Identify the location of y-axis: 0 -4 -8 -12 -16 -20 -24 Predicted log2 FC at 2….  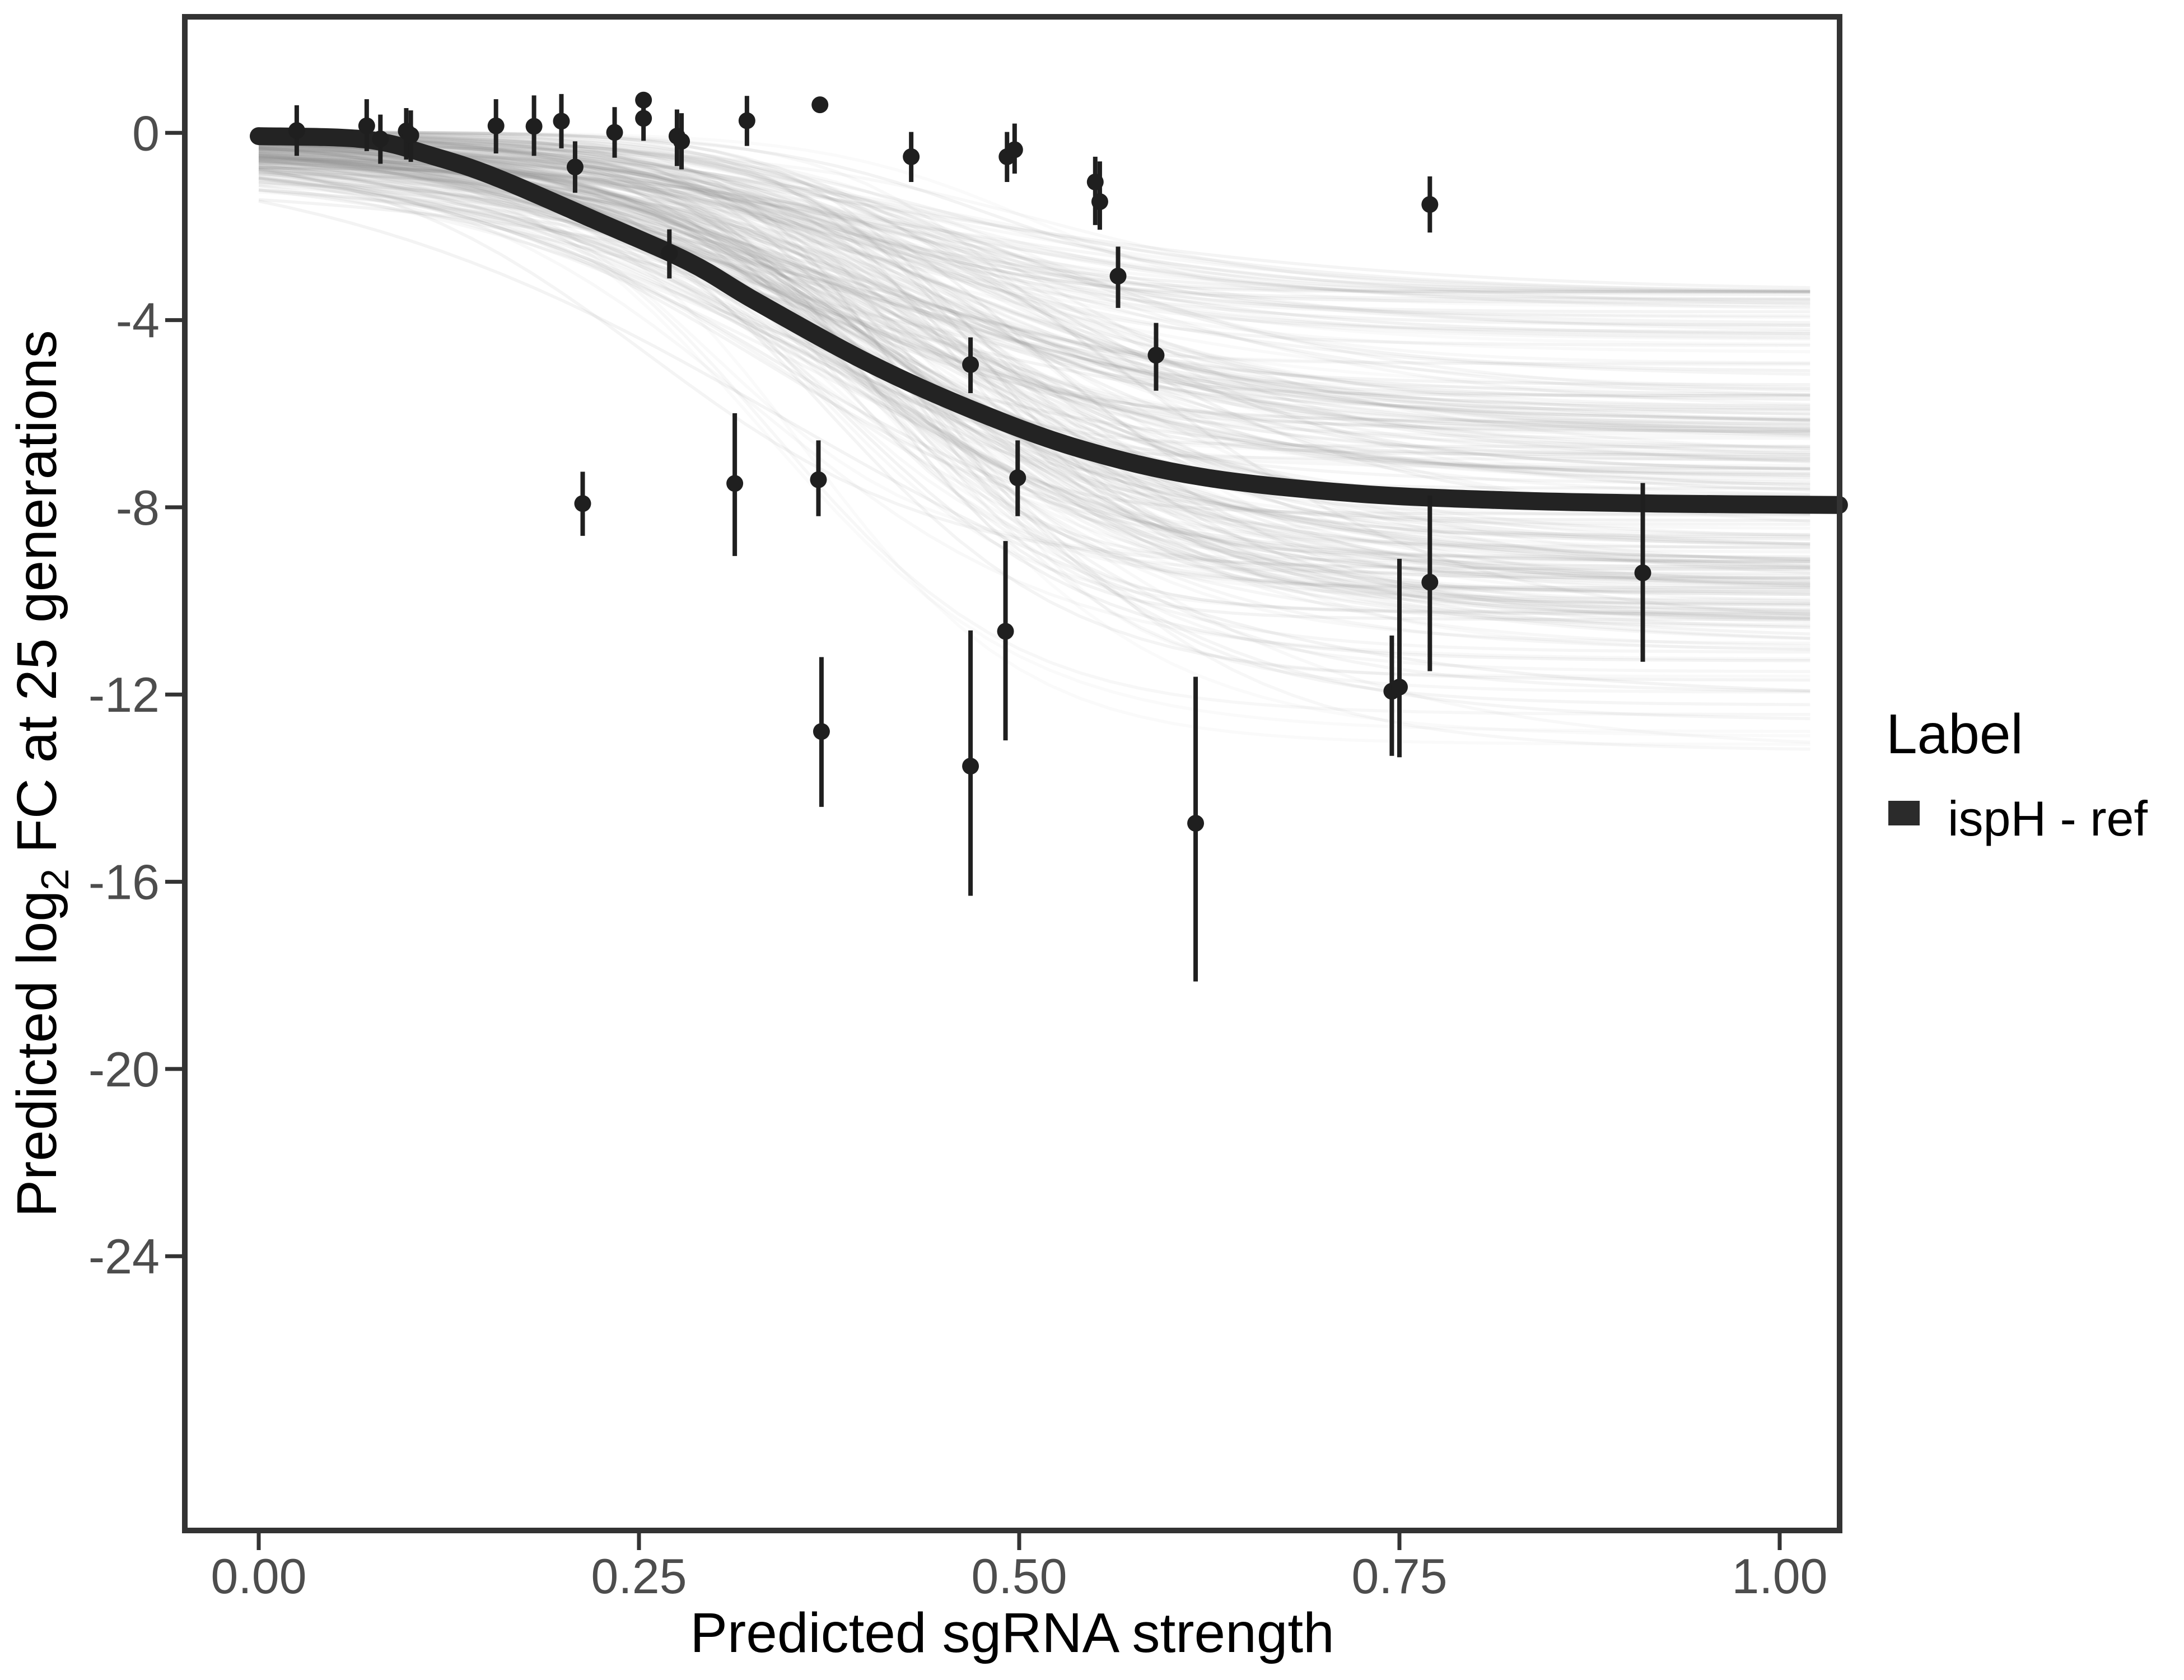
(96, 695).